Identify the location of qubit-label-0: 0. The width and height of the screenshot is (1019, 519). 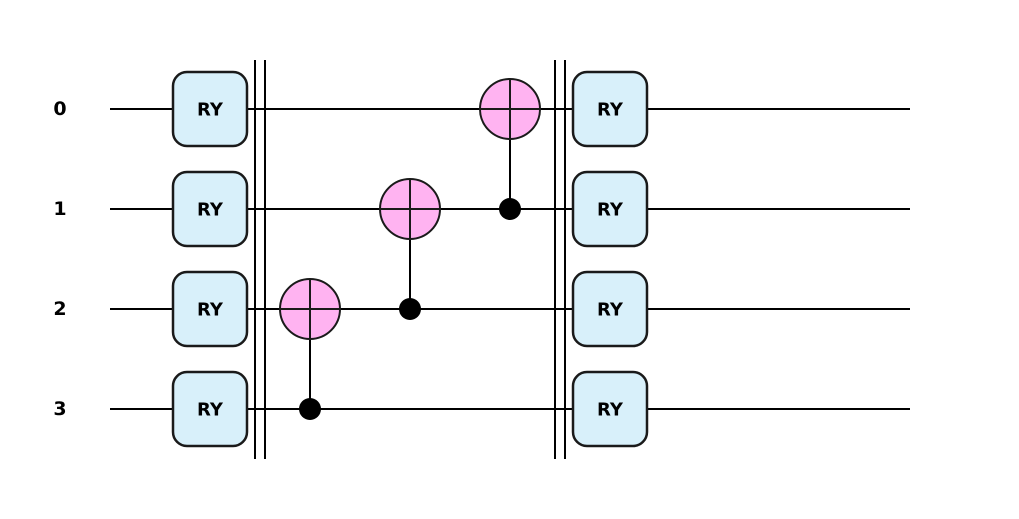
(59, 109).